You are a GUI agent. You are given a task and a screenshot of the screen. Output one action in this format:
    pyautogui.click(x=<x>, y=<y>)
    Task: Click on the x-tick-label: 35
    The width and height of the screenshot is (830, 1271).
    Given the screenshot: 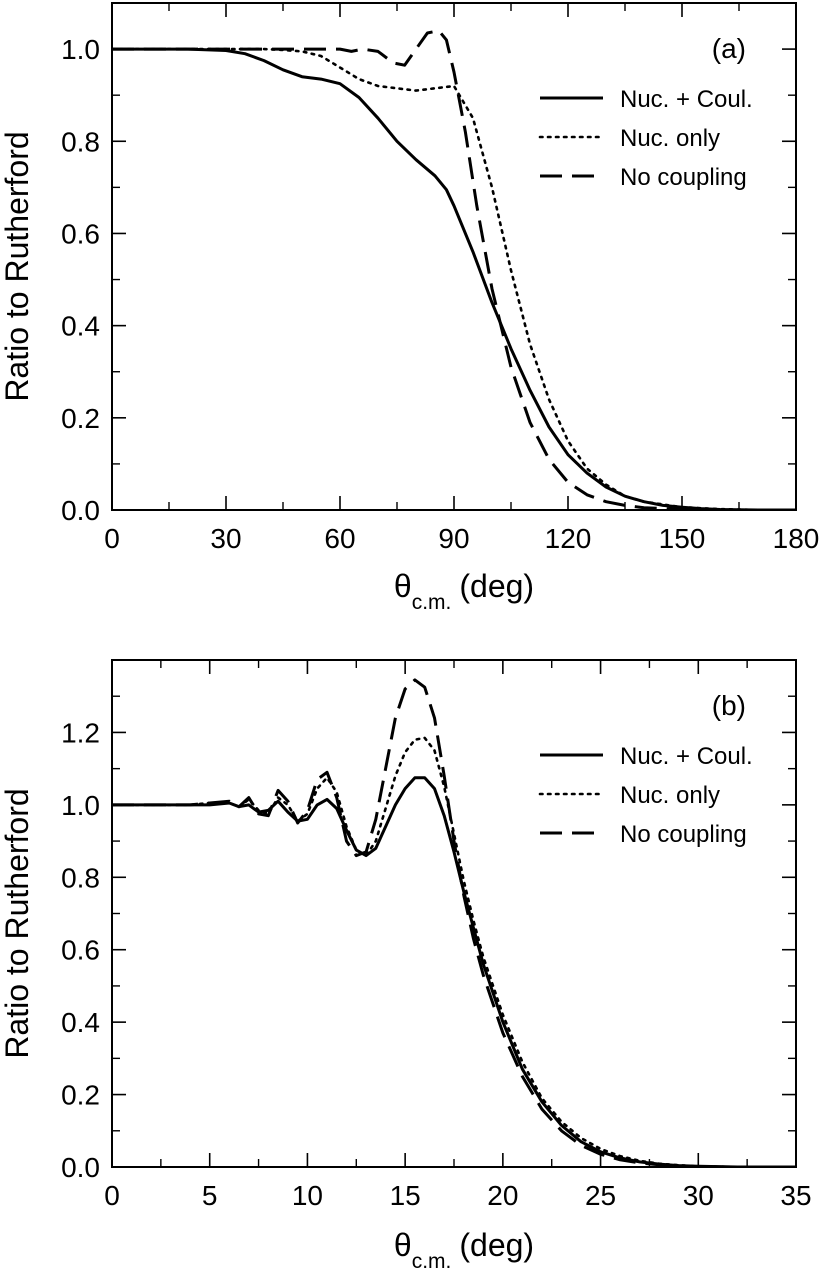 What is the action you would take?
    pyautogui.click(x=795, y=1195)
    